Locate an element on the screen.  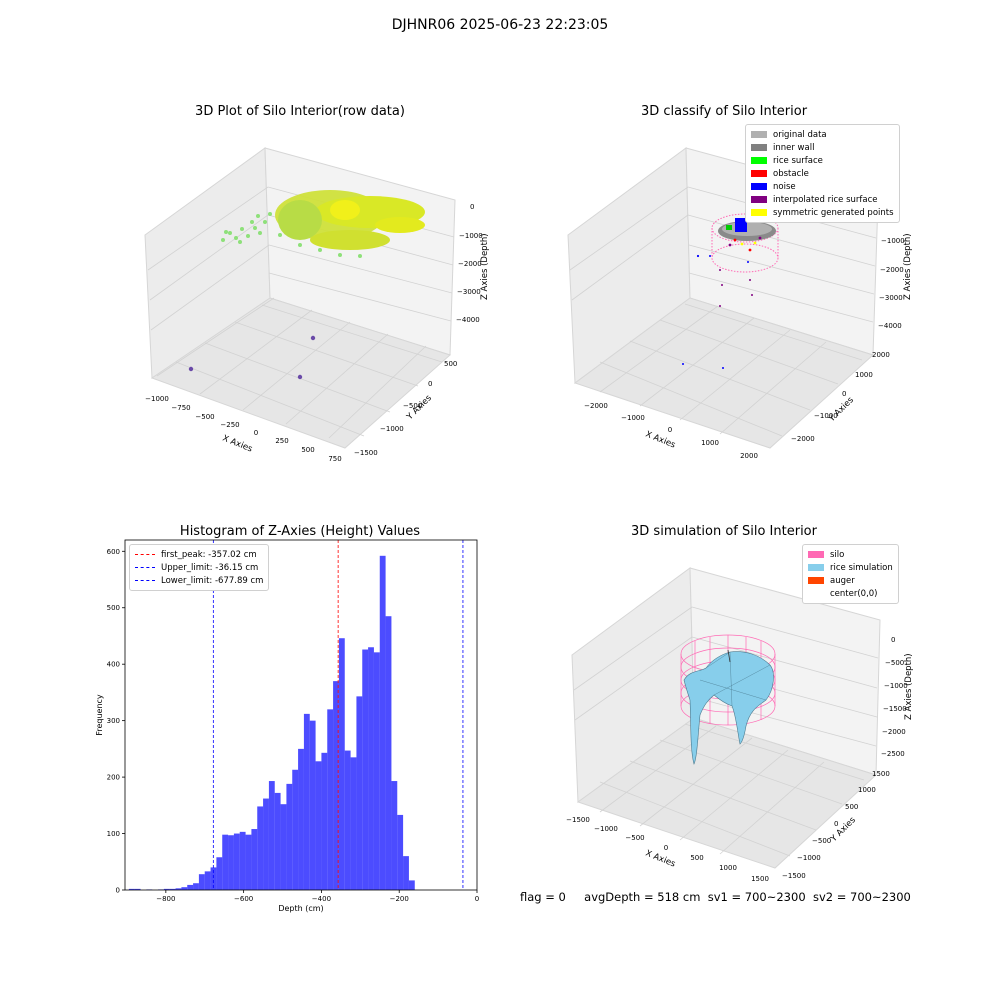
histogram-frame is located at coordinates (301, 715).